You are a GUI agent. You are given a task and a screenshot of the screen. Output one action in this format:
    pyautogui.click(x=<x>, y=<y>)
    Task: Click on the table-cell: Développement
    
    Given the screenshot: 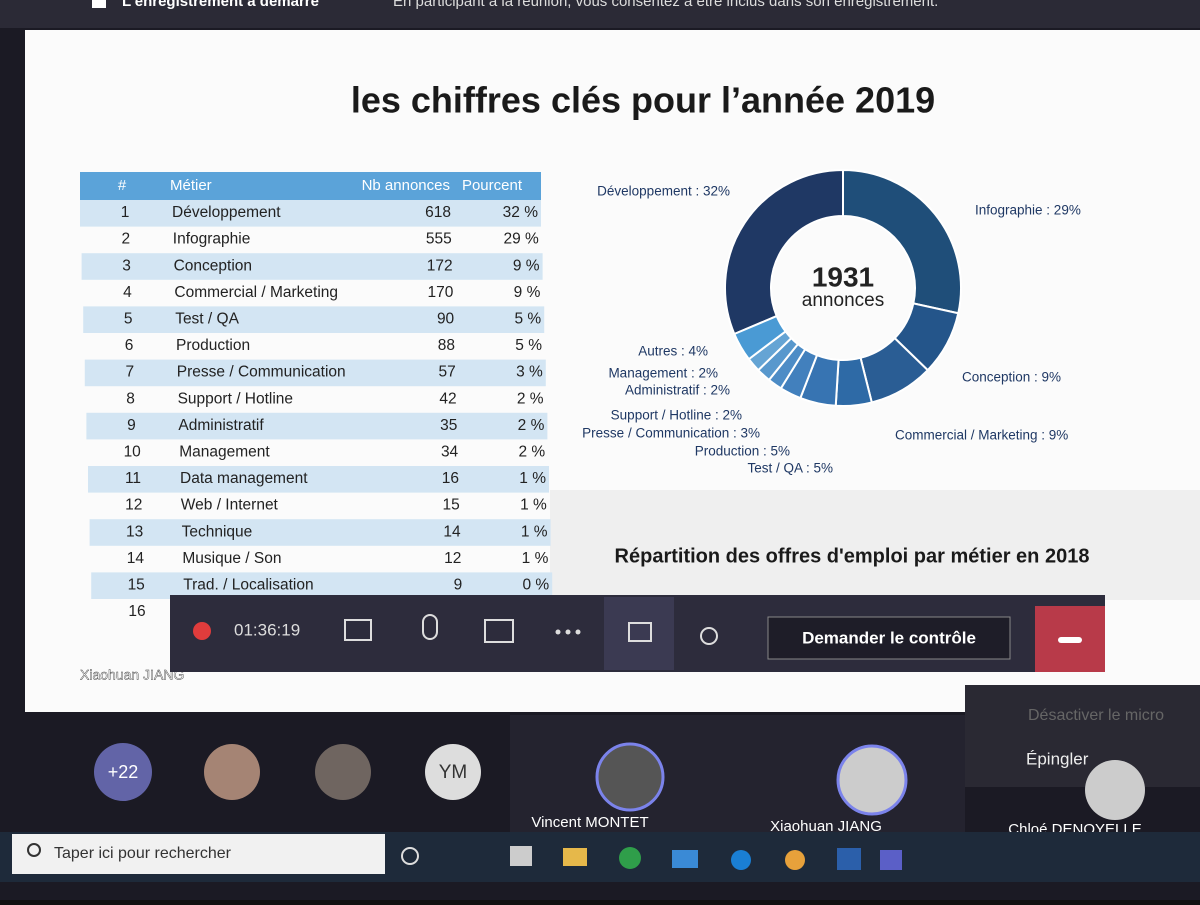 What is the action you would take?
    pyautogui.click(x=226, y=212)
    